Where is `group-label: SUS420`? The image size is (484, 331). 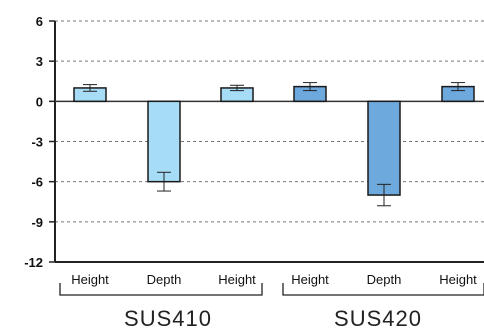
group-label: SUS420 is located at coordinates (378, 318).